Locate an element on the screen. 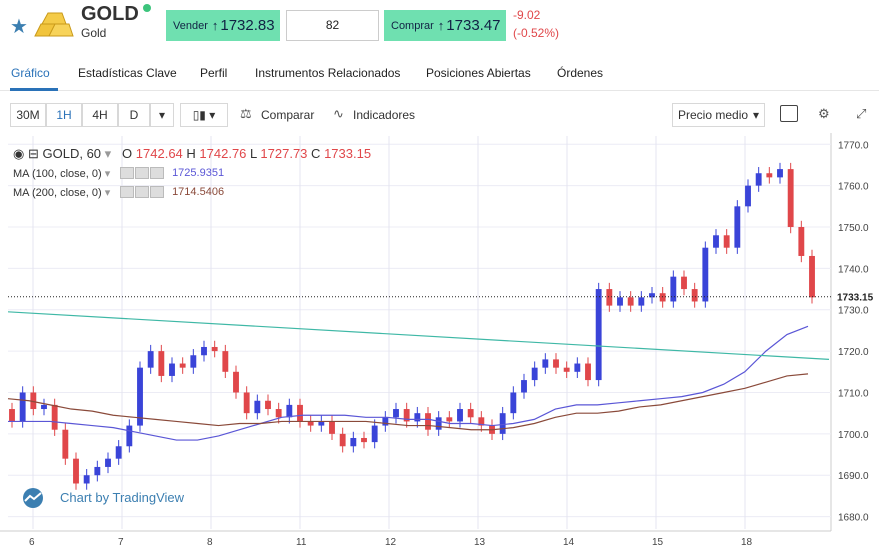 This screenshot has width=879, height=558. interval-1h: 1H is located at coordinates (64, 115).